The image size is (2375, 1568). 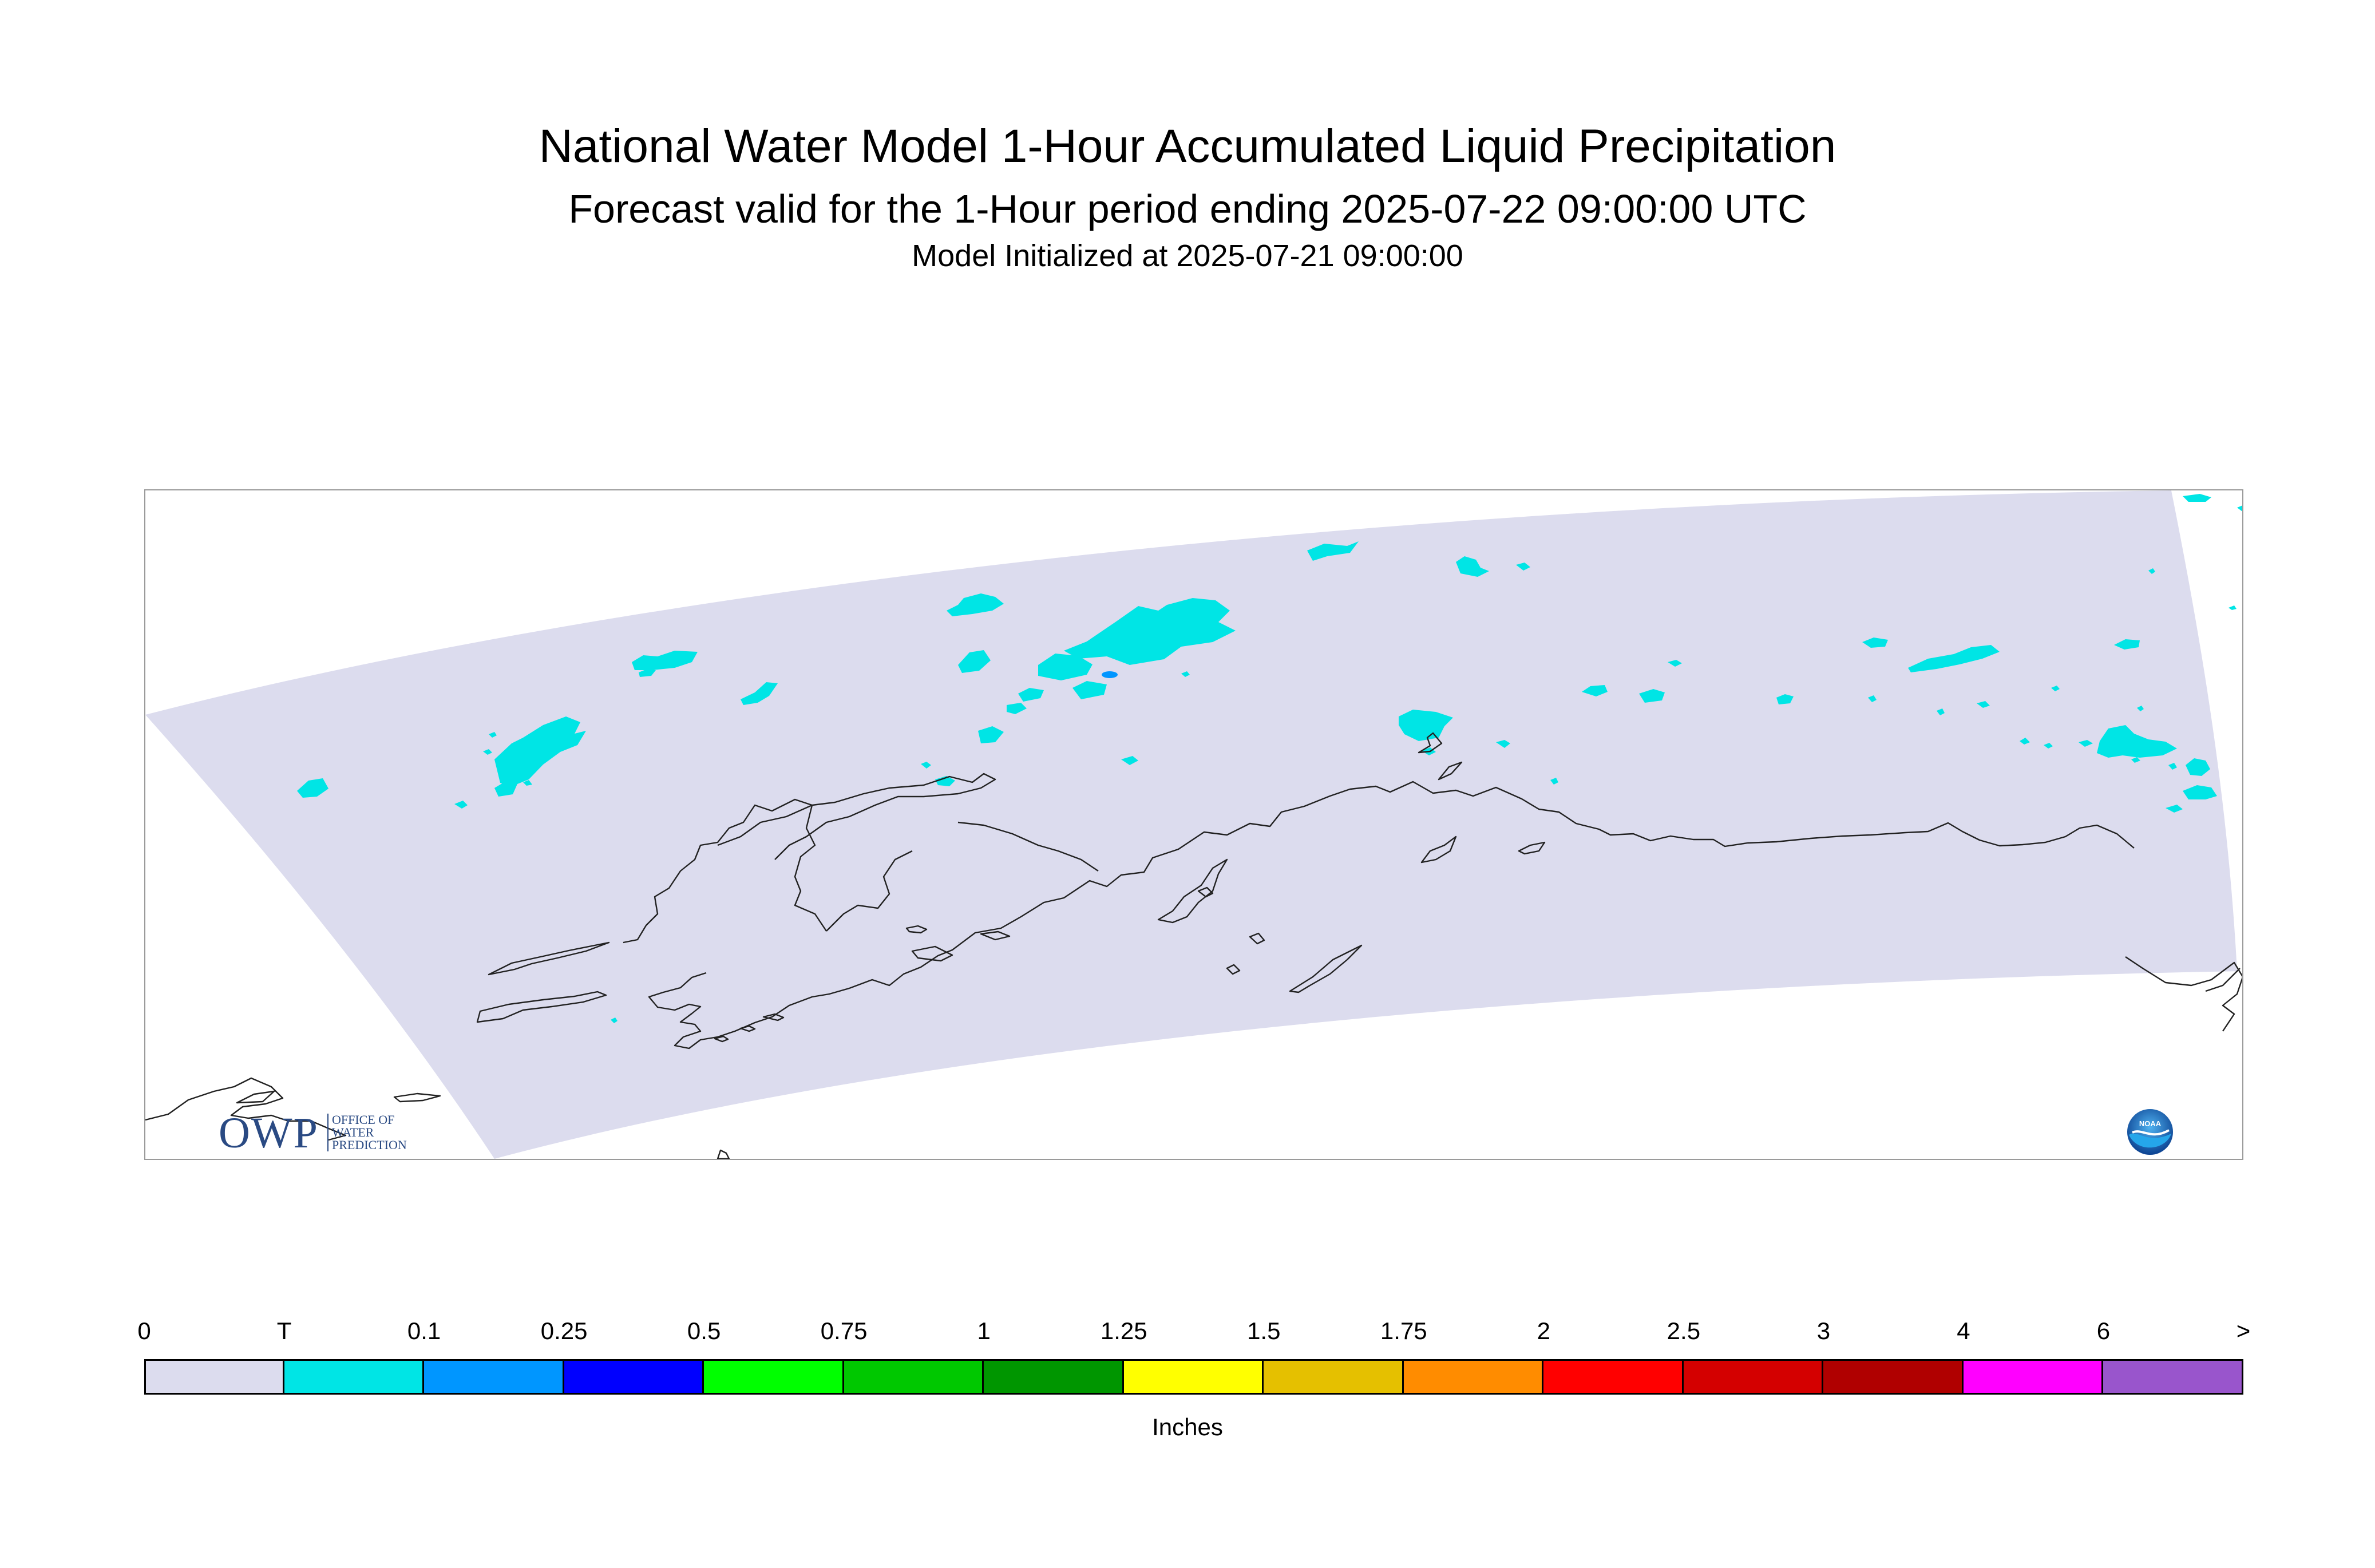 What do you see at coordinates (2103, 1330) in the screenshot?
I see `legend-tick-label: 6` at bounding box center [2103, 1330].